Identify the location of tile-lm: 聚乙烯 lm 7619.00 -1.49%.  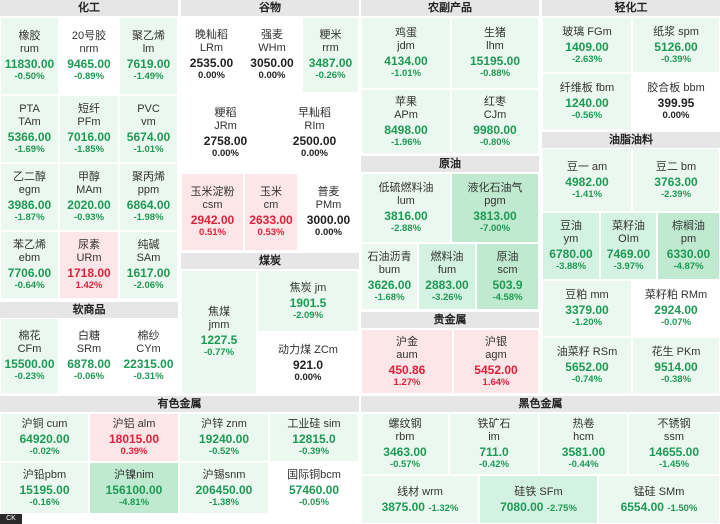
(148, 56).